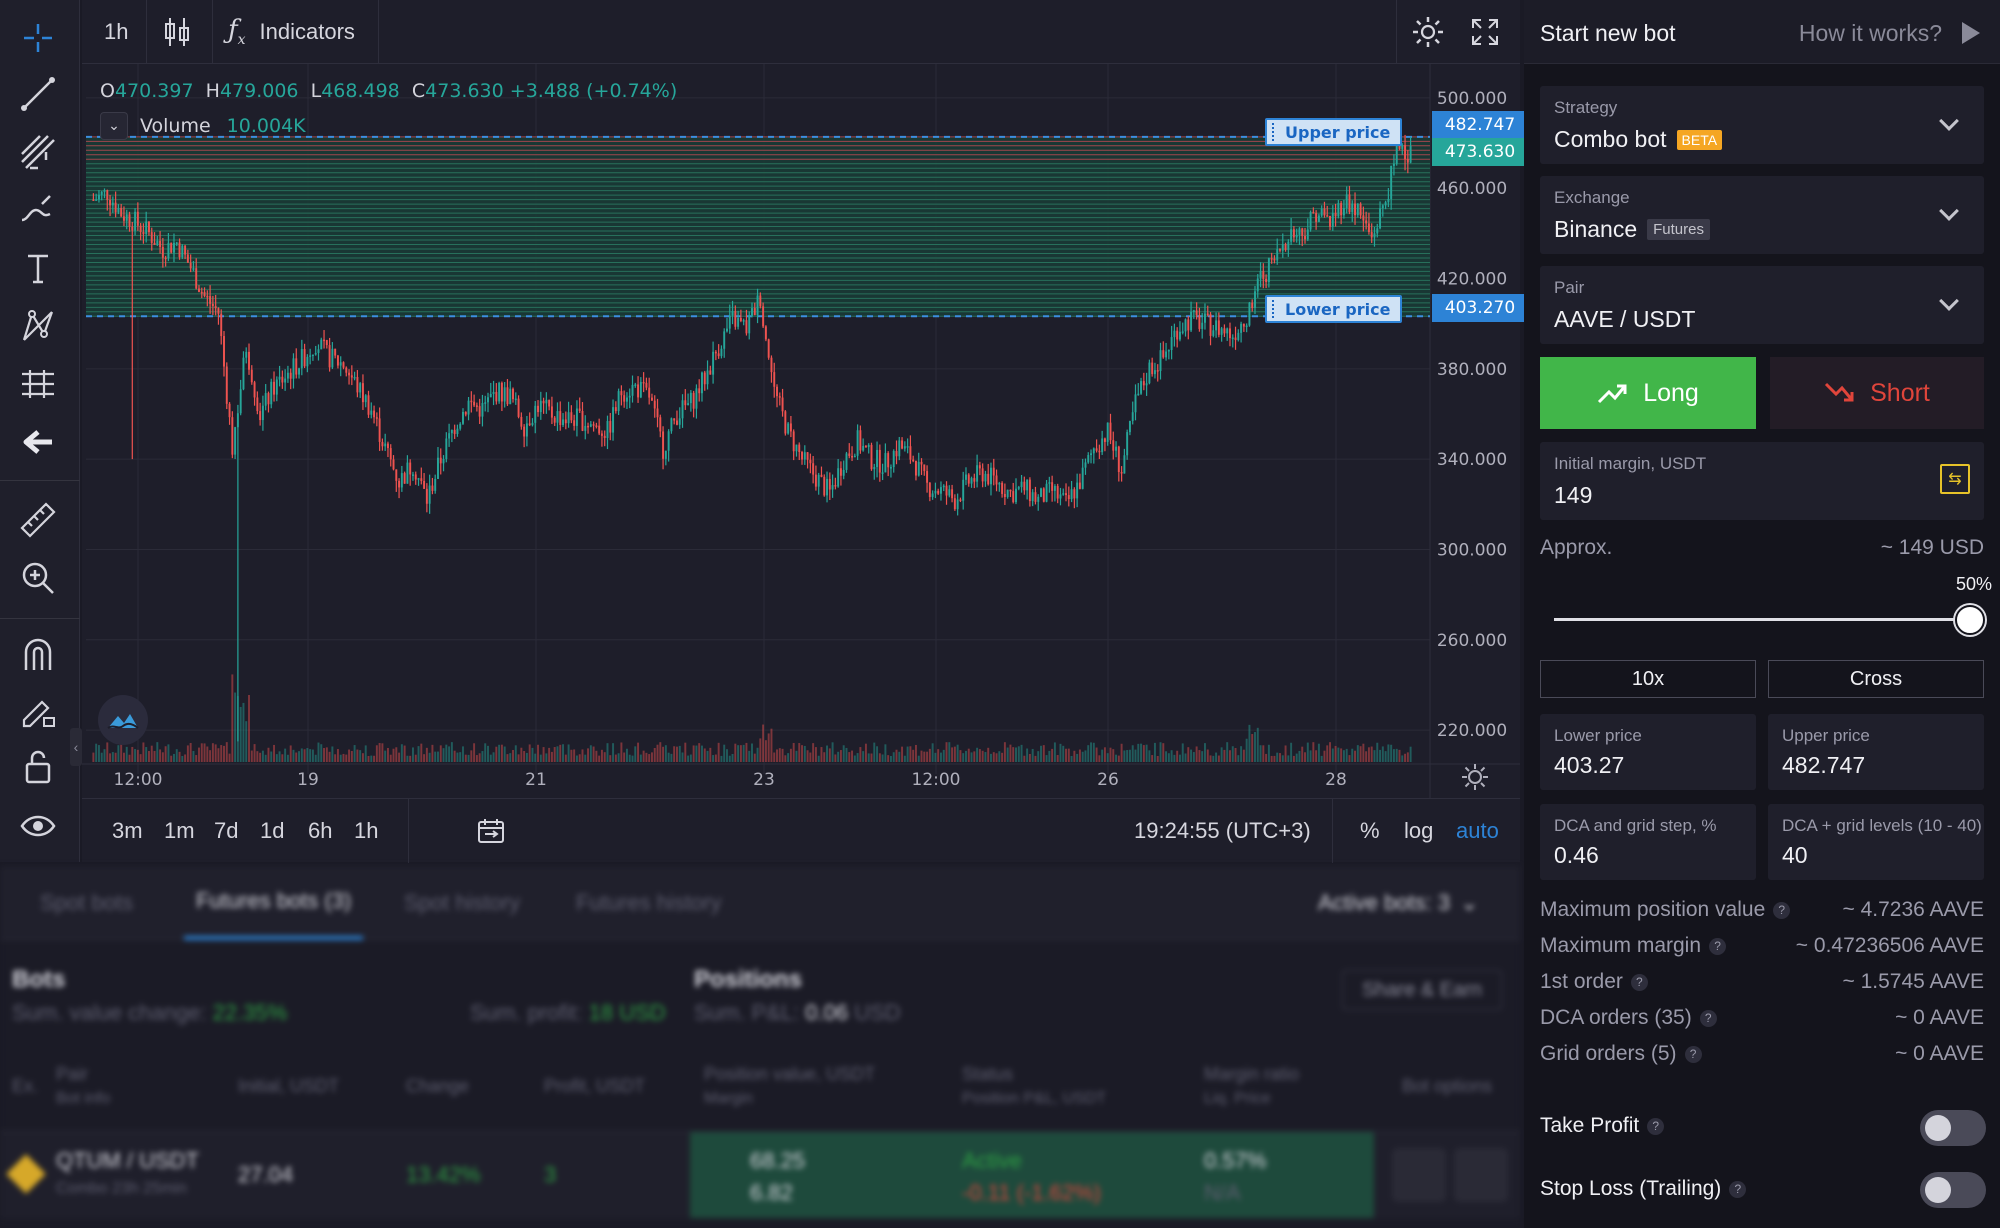  Describe the element at coordinates (177, 32) in the screenshot. I see `candle-type-button` at that location.